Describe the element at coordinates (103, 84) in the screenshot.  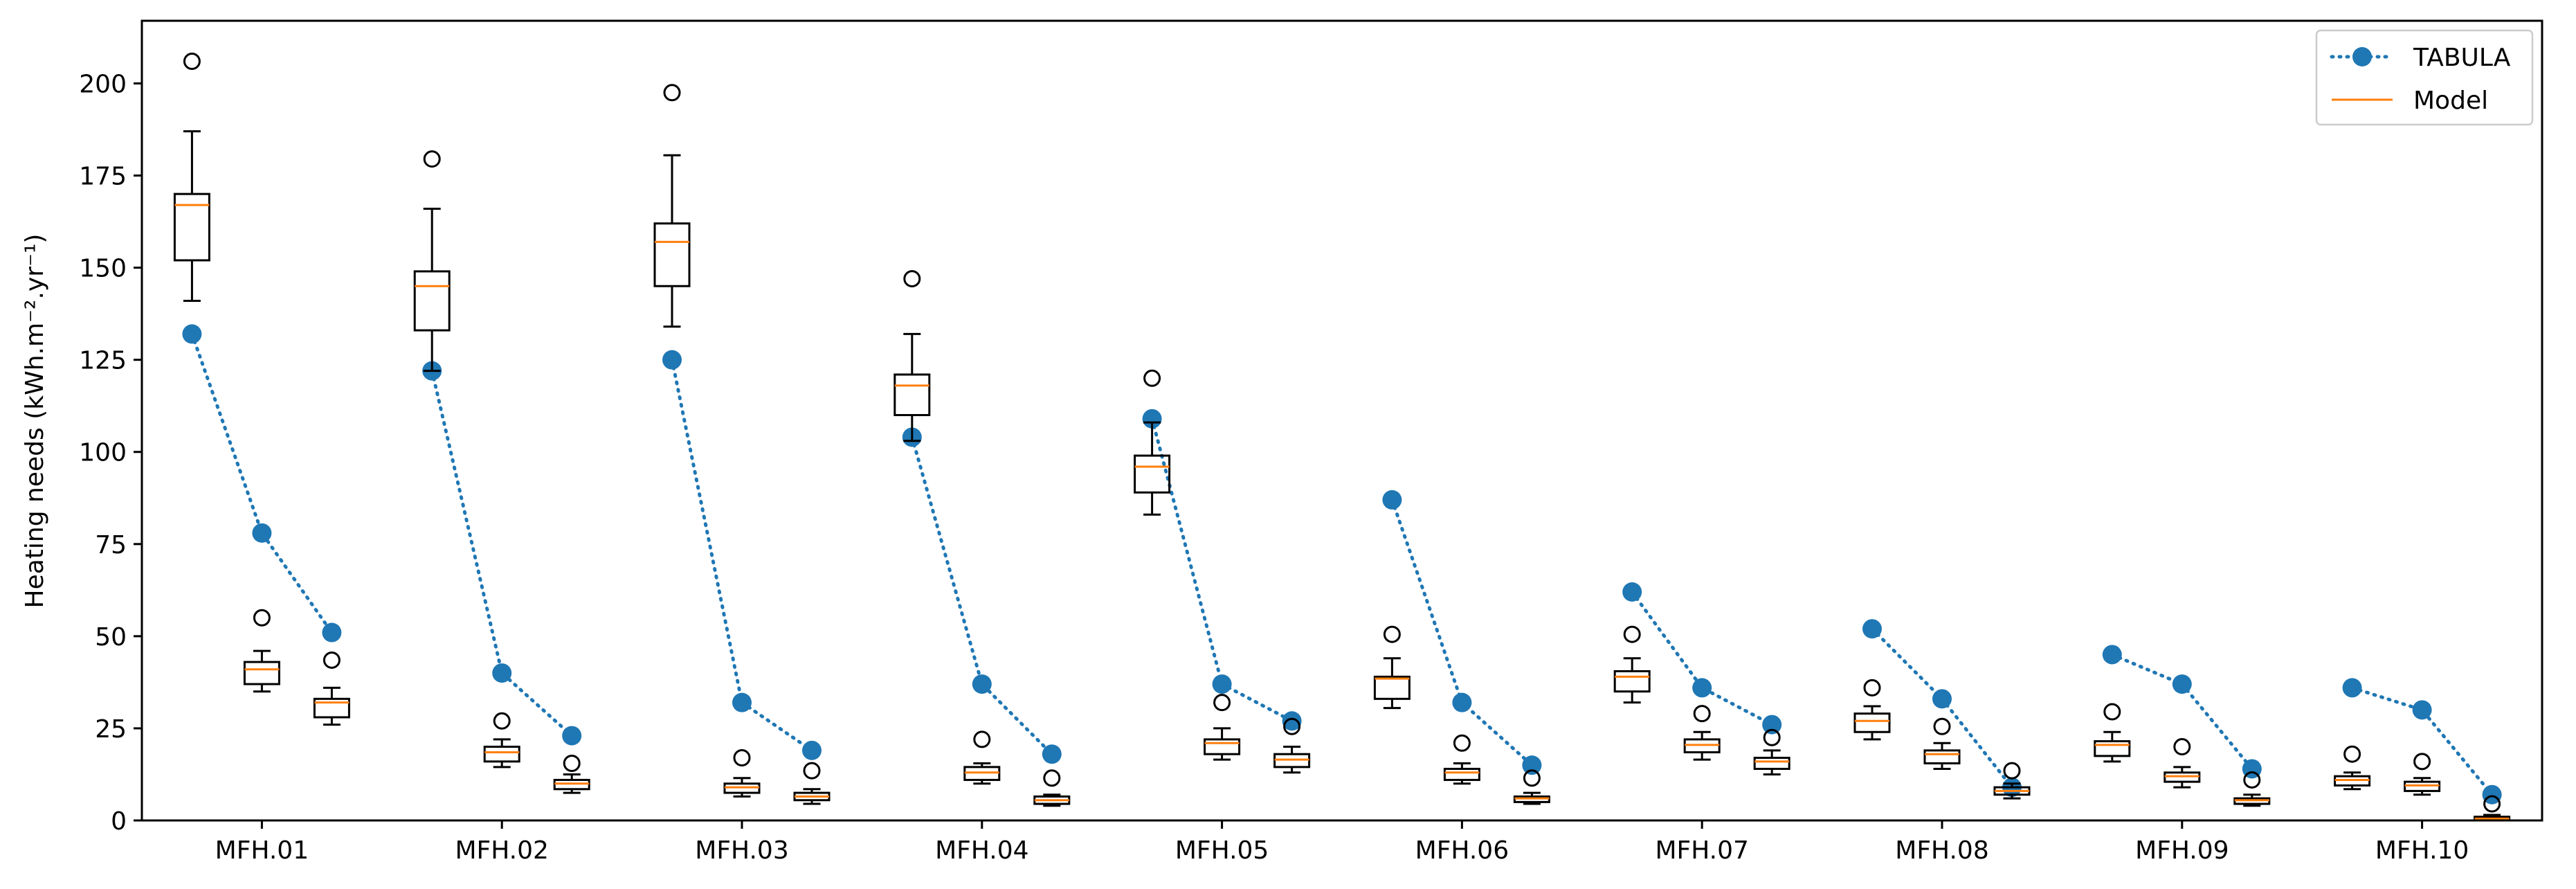
I see `y-tick-label: 200` at that location.